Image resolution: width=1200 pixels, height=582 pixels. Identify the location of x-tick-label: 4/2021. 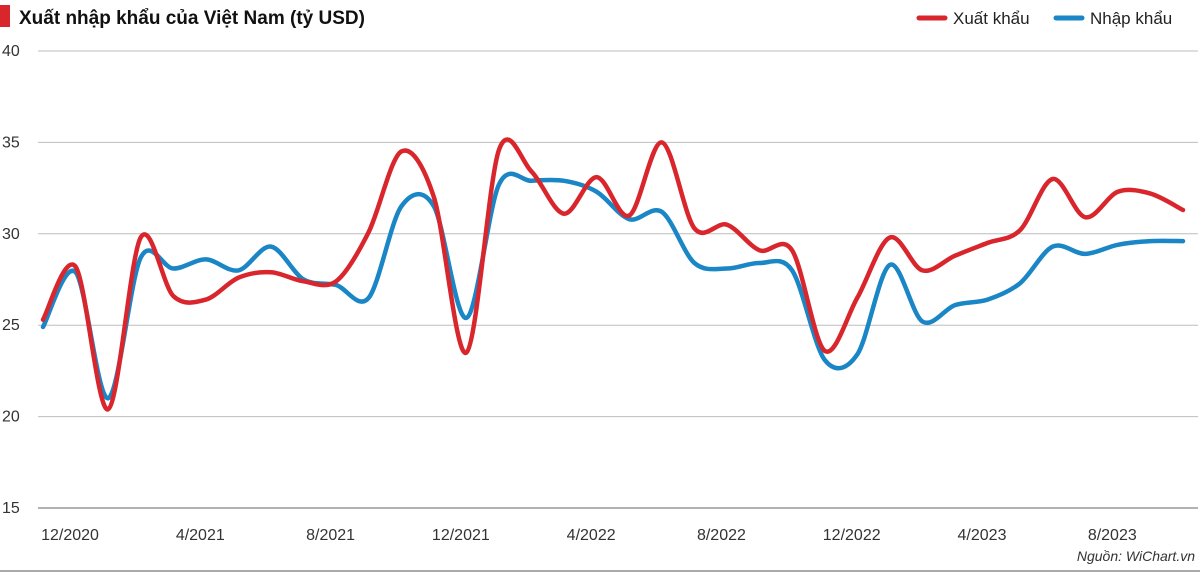
(200, 535).